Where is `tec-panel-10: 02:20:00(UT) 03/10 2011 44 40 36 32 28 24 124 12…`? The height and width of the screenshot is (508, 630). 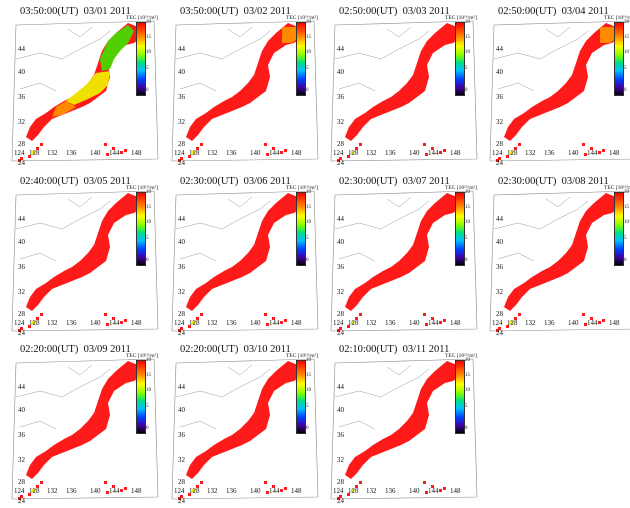
tec-panel-10: 02:20:00(UT) 03/10 2011 44 40 36 32 28 24 124 12… is located at coordinates (245, 424).